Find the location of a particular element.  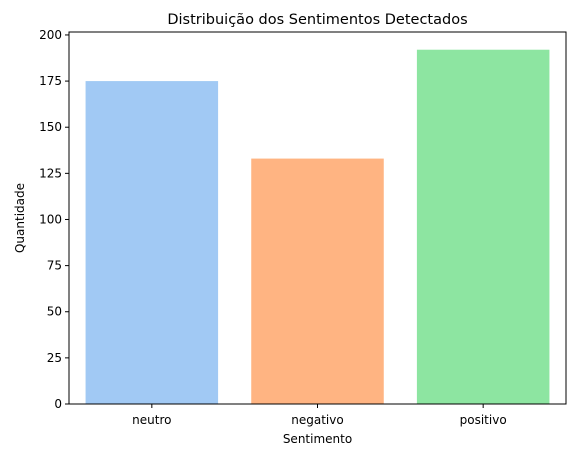

x-axis: neutro negativo positivo is located at coordinates (319, 415).